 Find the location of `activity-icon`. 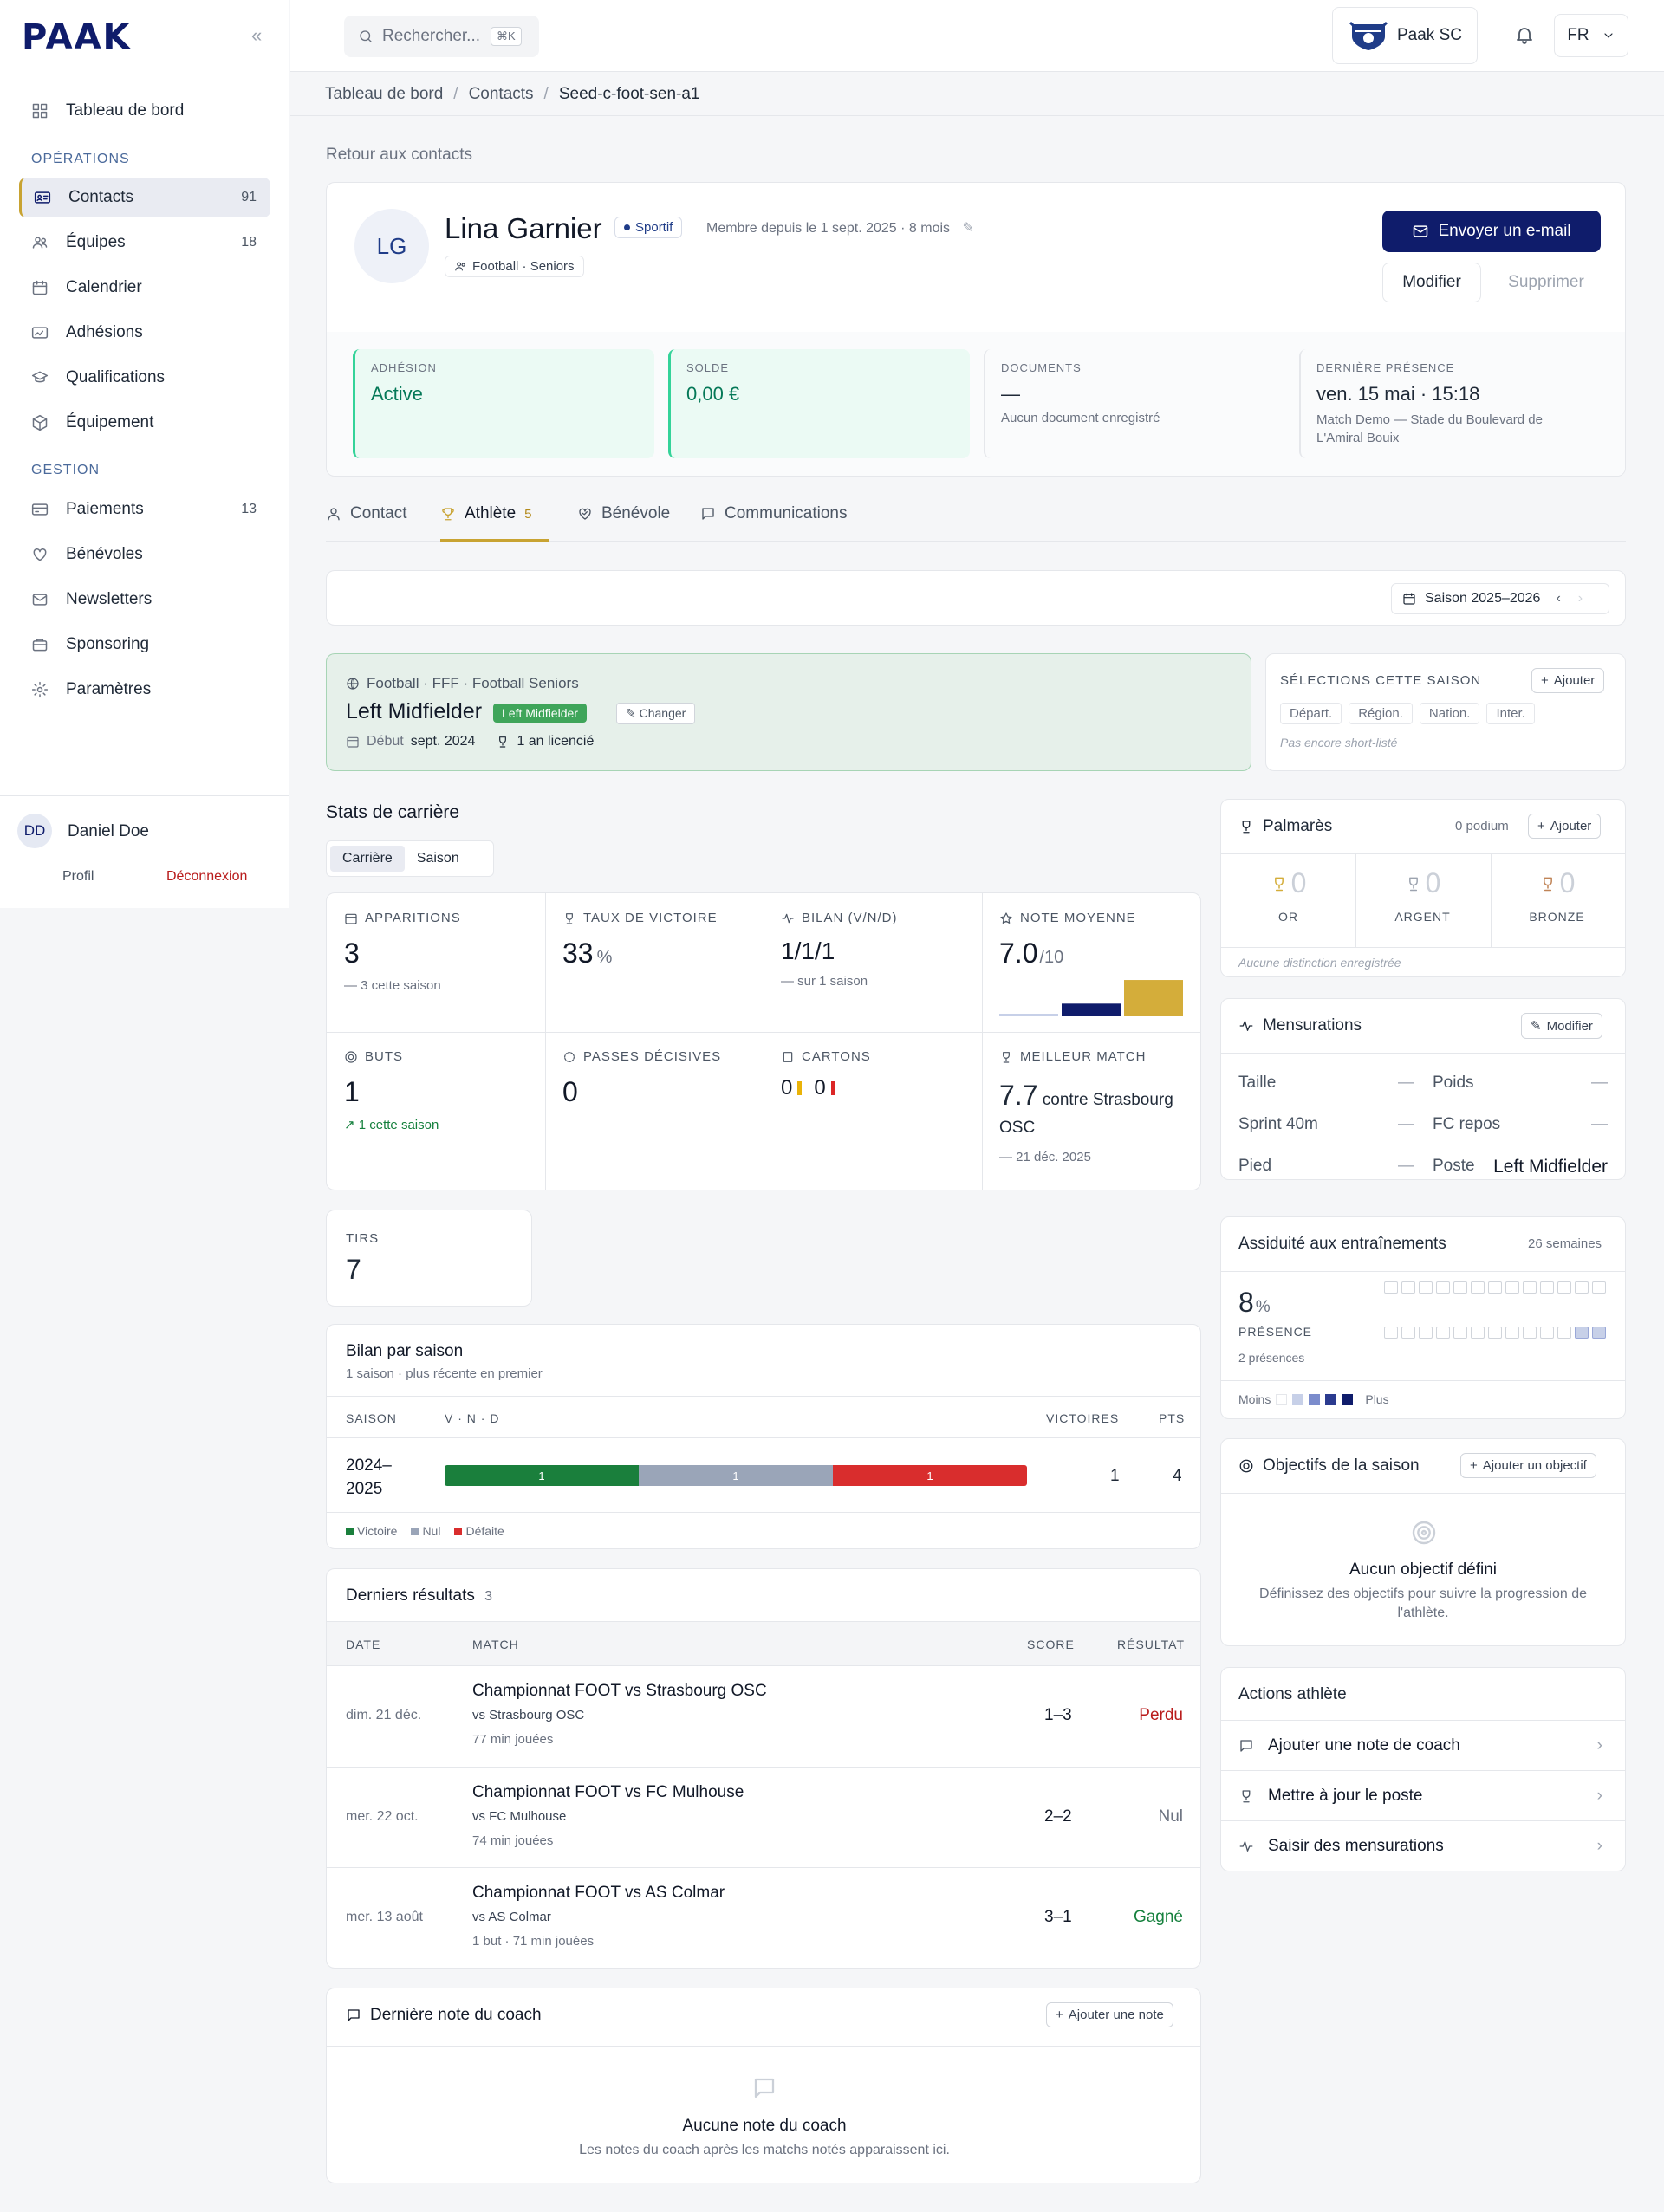

activity-icon is located at coordinates (788, 918).